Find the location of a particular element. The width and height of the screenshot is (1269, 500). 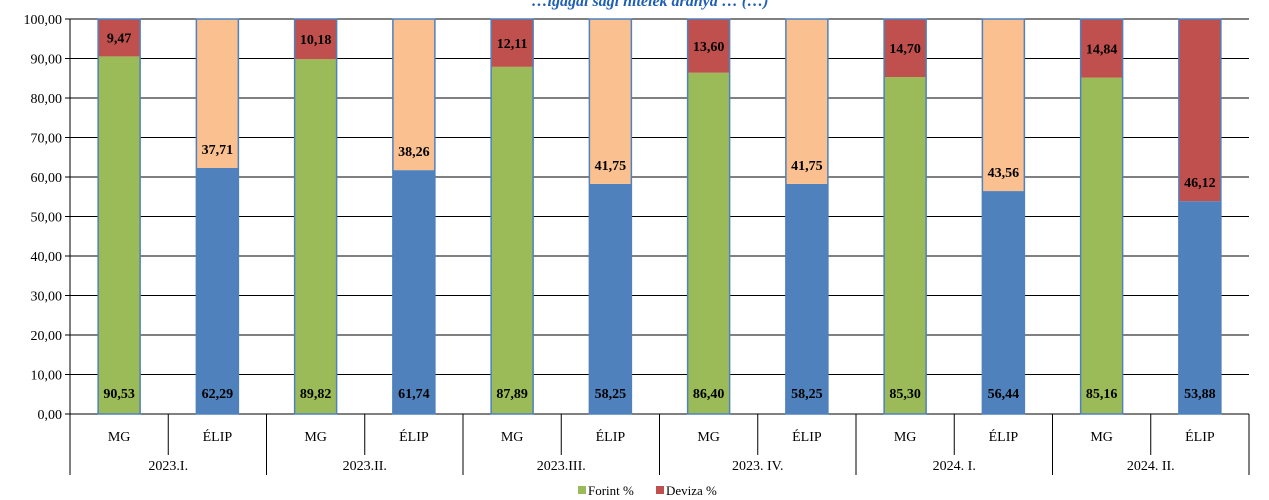

data-label-upper: 13,60 is located at coordinates (709, 47).